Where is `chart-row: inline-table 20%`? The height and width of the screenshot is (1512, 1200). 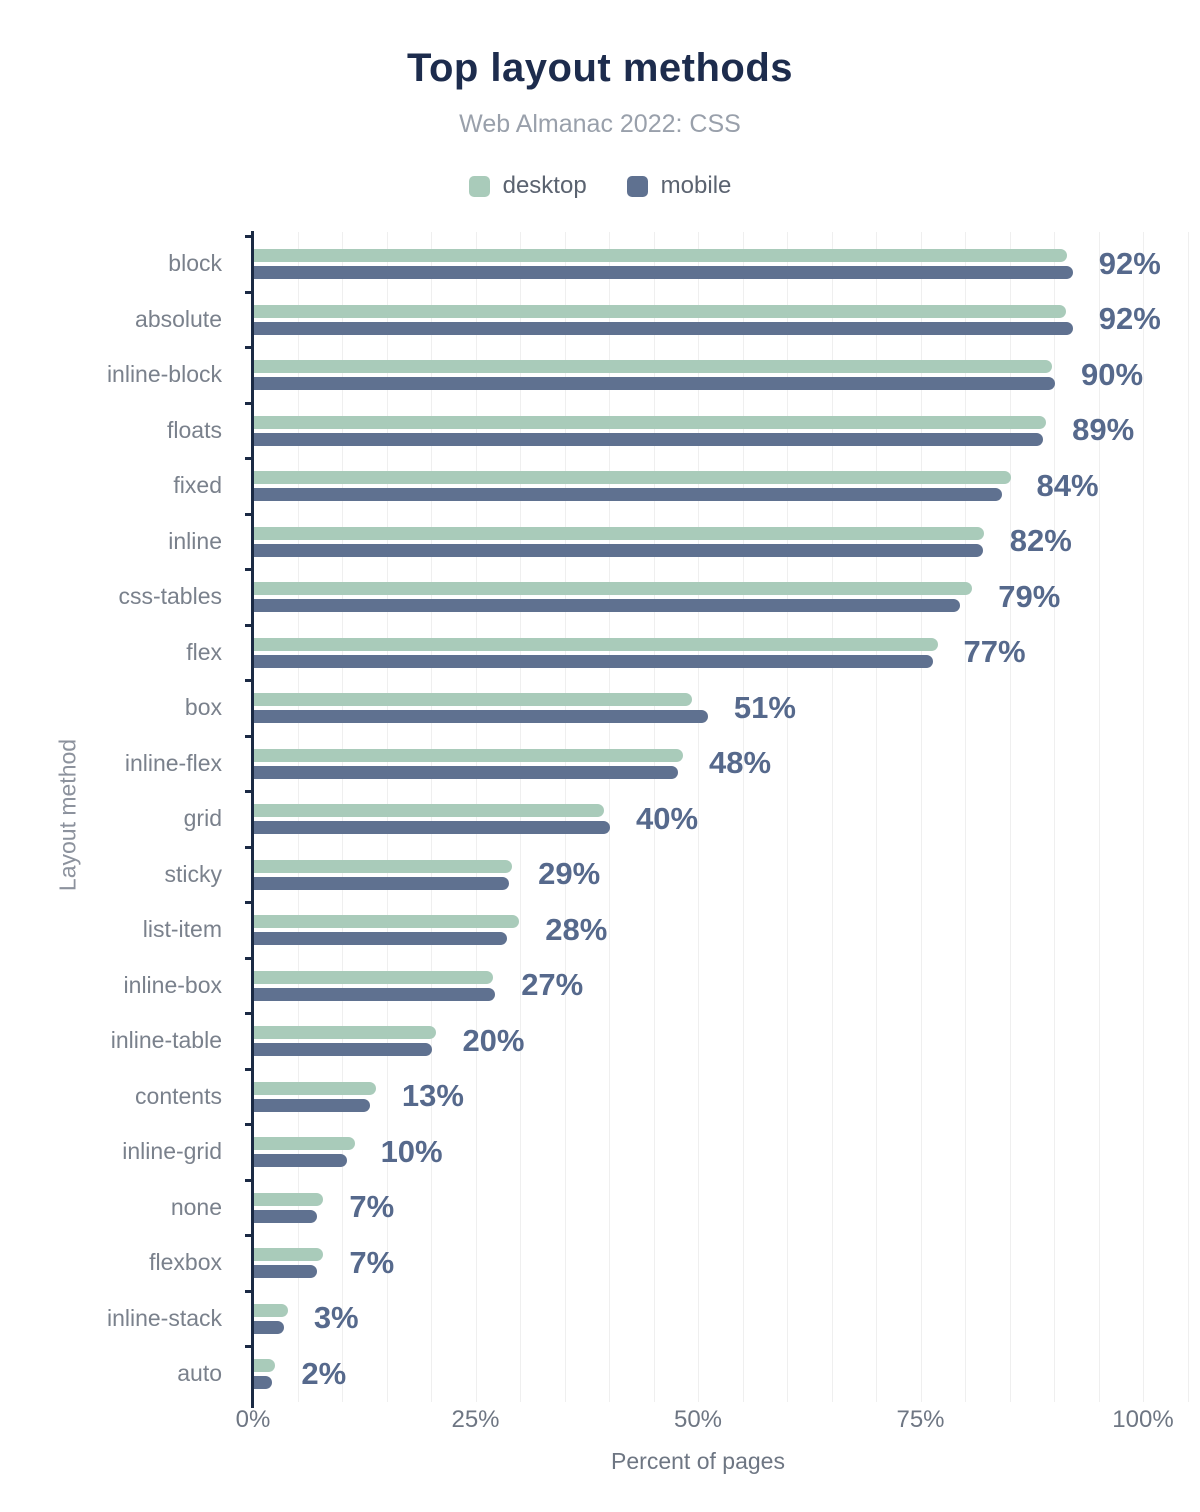 chart-row: inline-table 20% is located at coordinates (600, 1041).